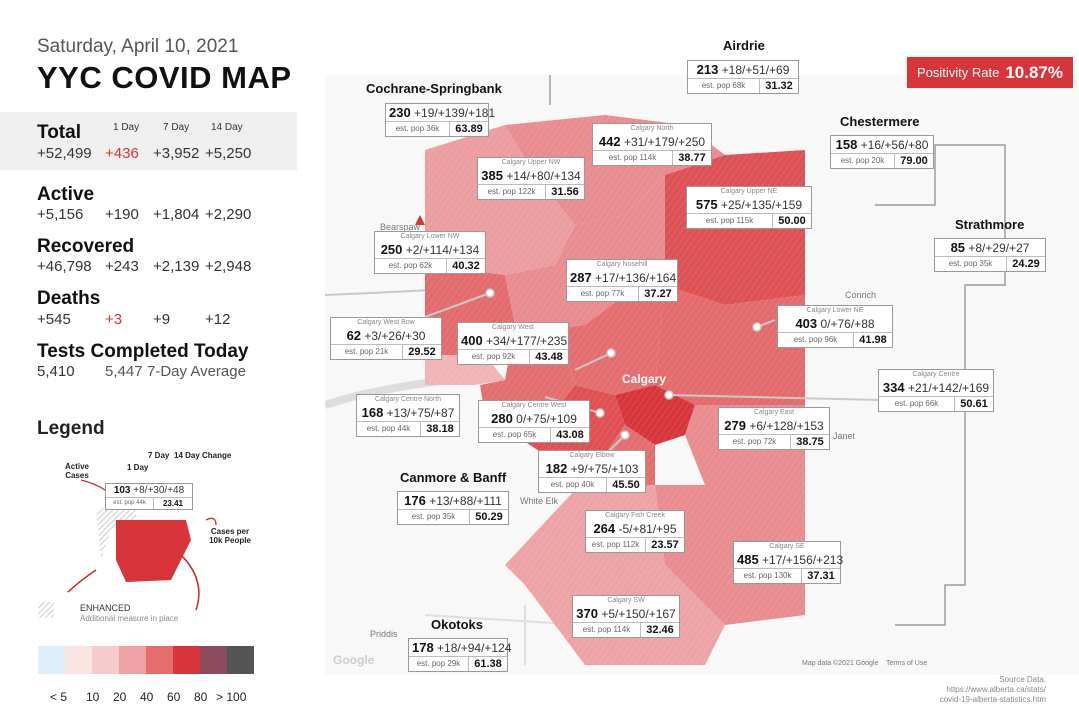 The height and width of the screenshot is (724, 1079). What do you see at coordinates (635, 515) in the screenshot?
I see `card-region-name: Calgary Fish Creek` at bounding box center [635, 515].